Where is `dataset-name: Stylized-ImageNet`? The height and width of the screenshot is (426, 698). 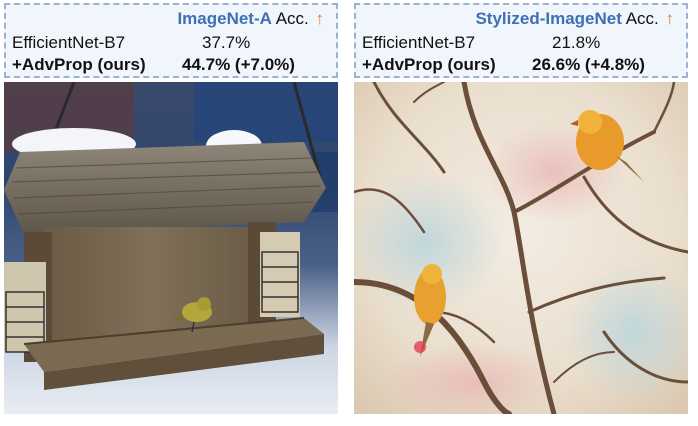
dataset-name: Stylized-ImageNet is located at coordinates (548, 18).